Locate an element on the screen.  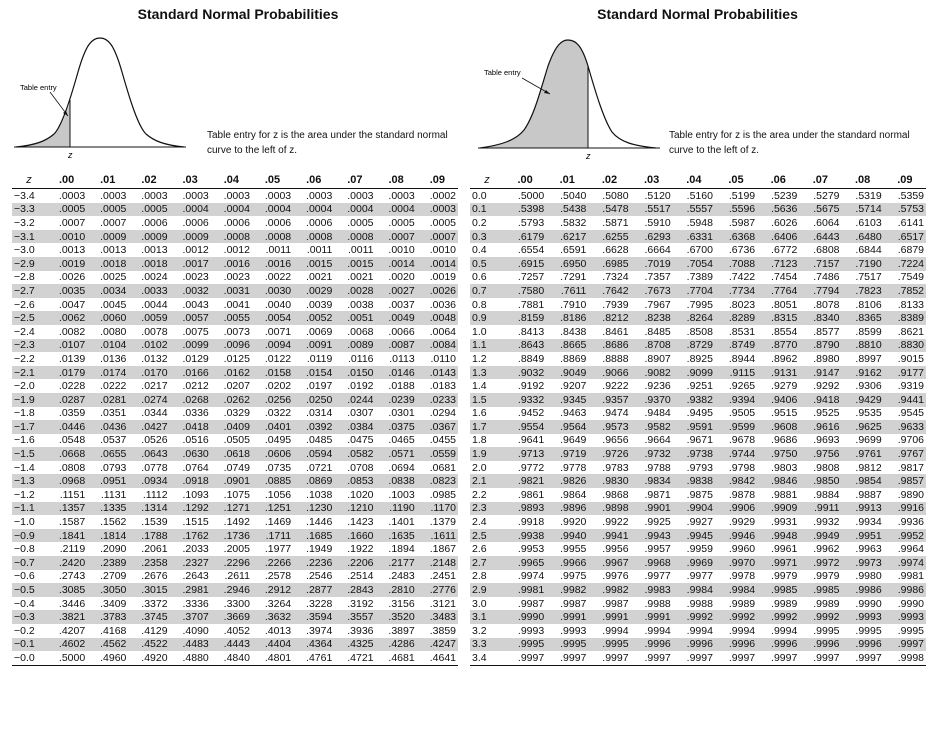
probability-cell: .9932 is located at coordinates (826, 522).